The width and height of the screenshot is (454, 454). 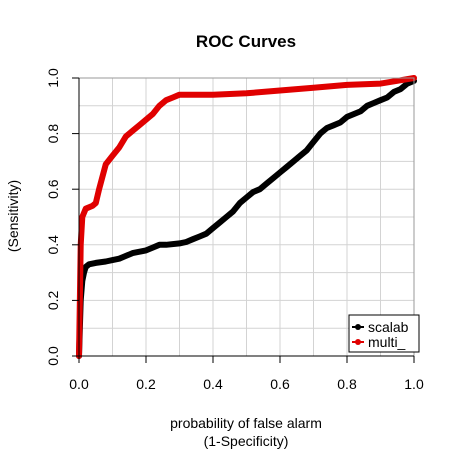 What do you see at coordinates (62, 217) in the screenshot?
I see `y-axis: 0.0 0.2 0.4 0.6 0.8 1.0` at bounding box center [62, 217].